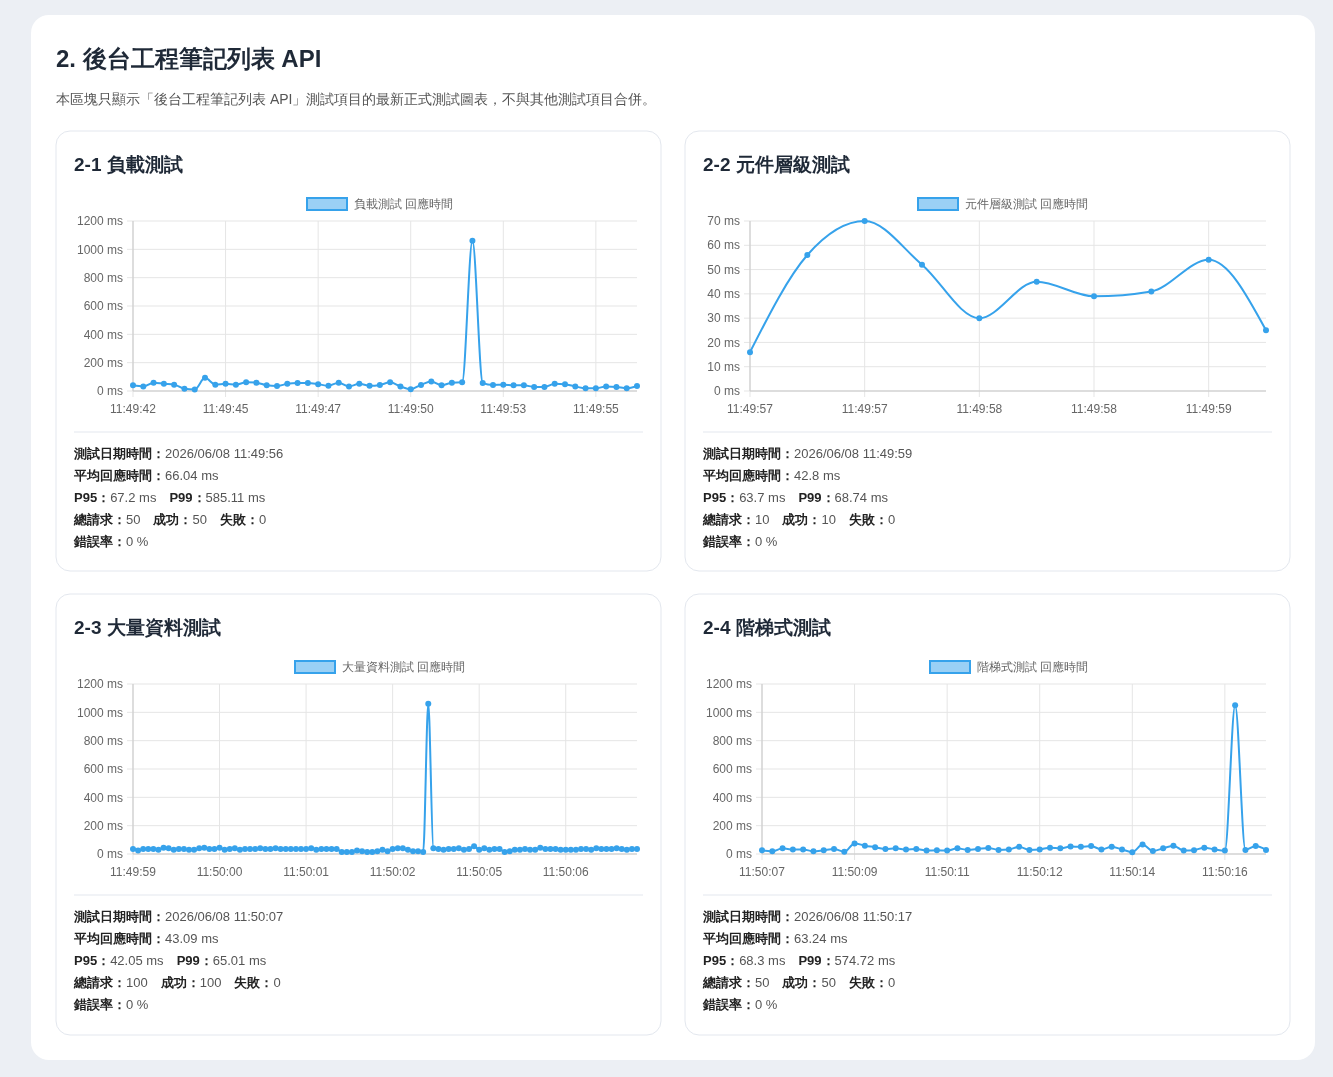  What do you see at coordinates (726, 391) in the screenshot?
I see `y-tick-label: 0 ms` at bounding box center [726, 391].